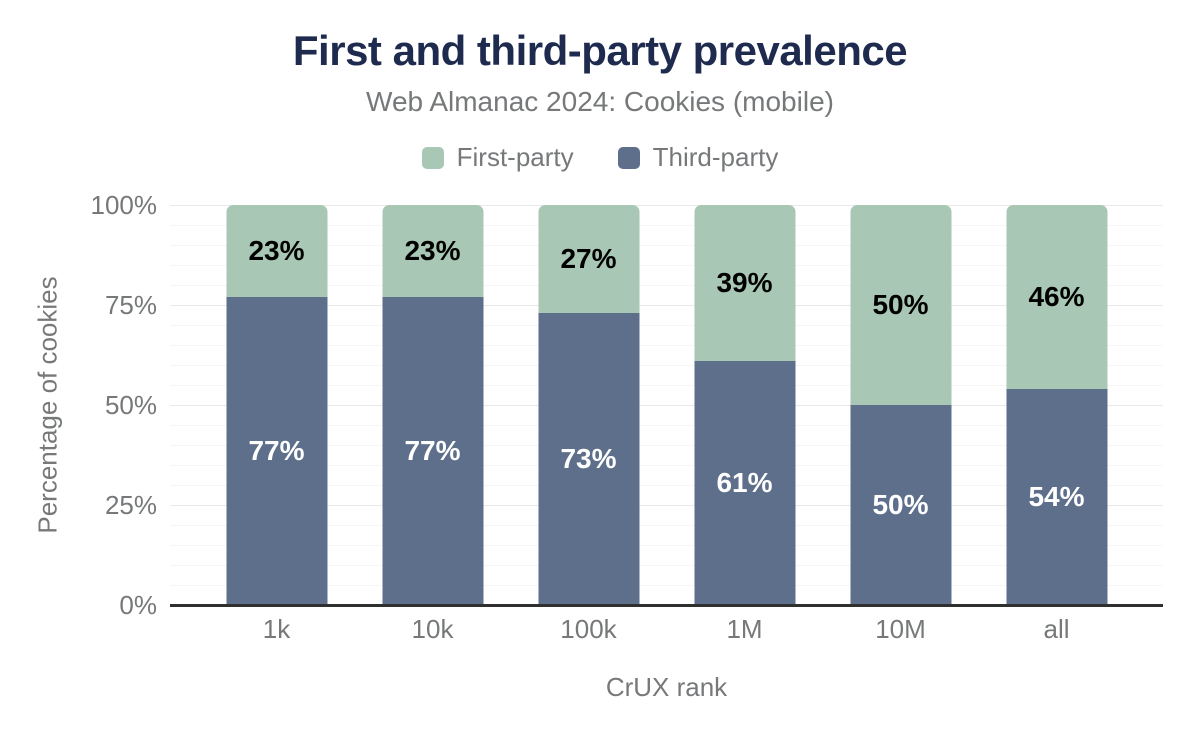 This screenshot has height=742, width=1200. What do you see at coordinates (515, 157) in the screenshot?
I see `legend-label: First-party` at bounding box center [515, 157].